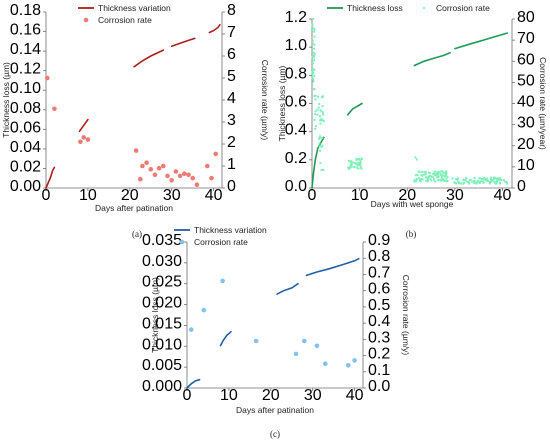  What do you see at coordinates (162, 365) in the screenshot?
I see `y-left-tick-label: 0.005` at bounding box center [162, 365].